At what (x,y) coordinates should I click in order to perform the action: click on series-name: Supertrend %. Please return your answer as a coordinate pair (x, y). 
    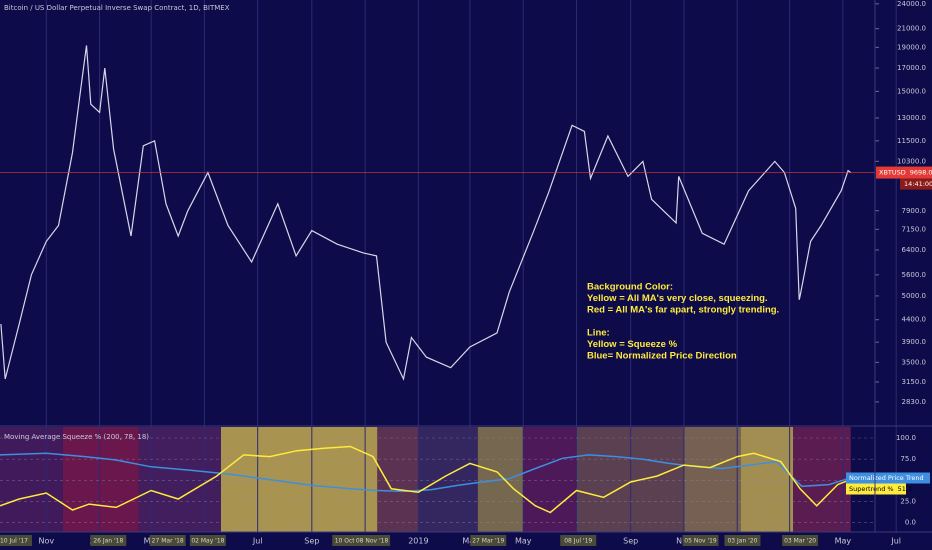
    Looking at the image, I should click on (871, 489).